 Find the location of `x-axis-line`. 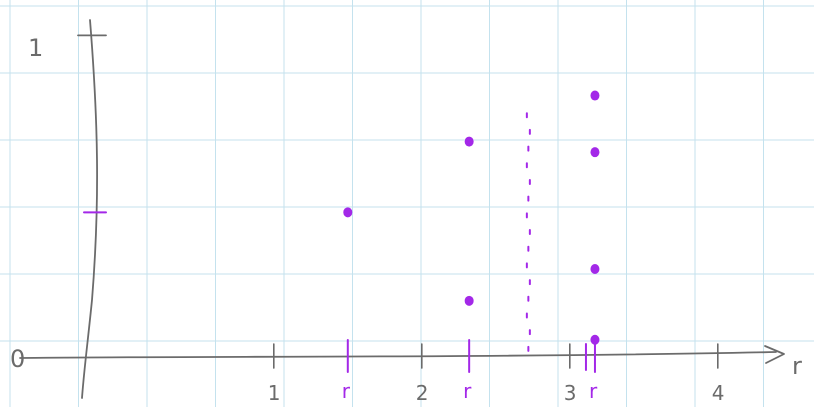

x-axis-line is located at coordinates (398, 355).